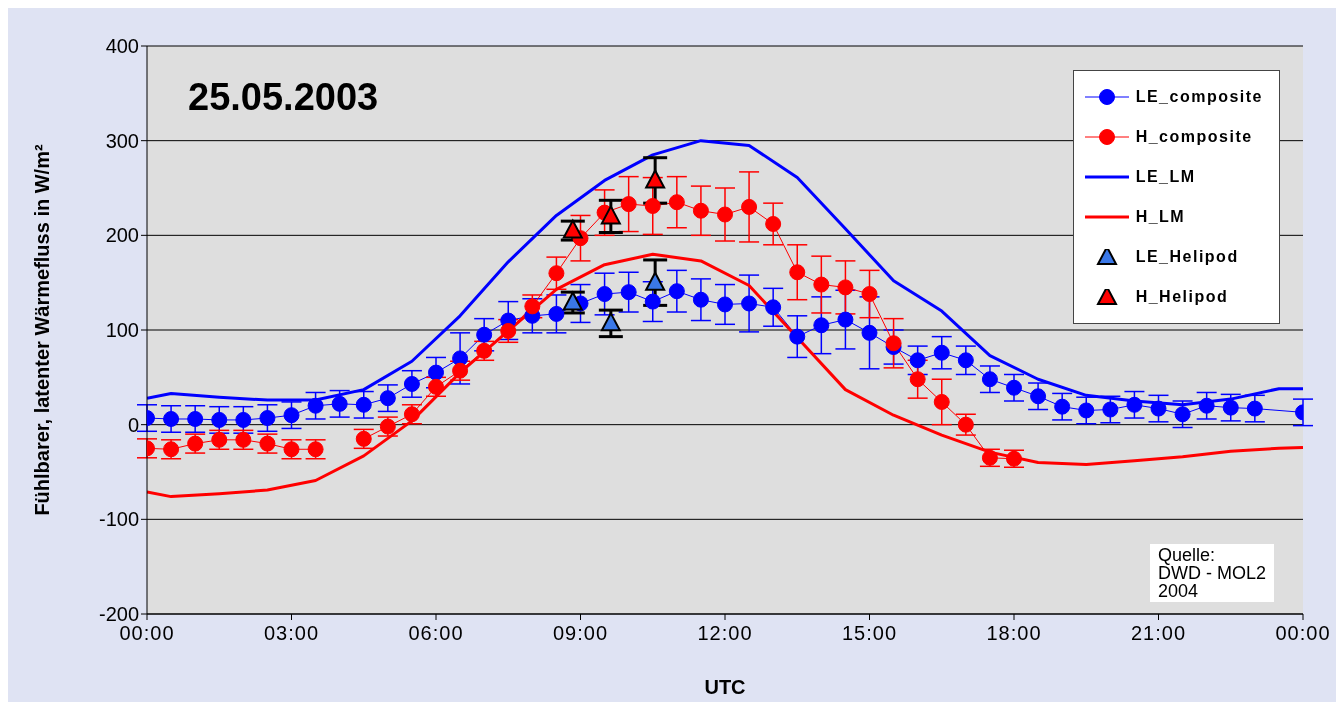 The image size is (1344, 710). I want to click on text: 25.05.2003, so click(283, 97).